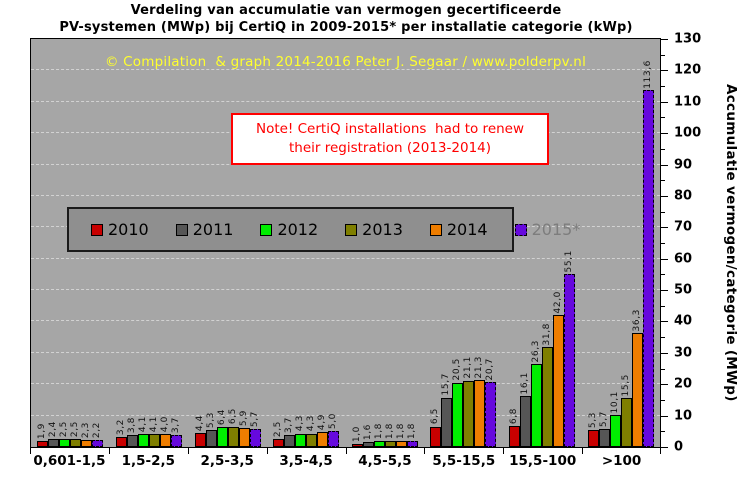  I want to click on bar-slot: 4,1, so click(143, 431).